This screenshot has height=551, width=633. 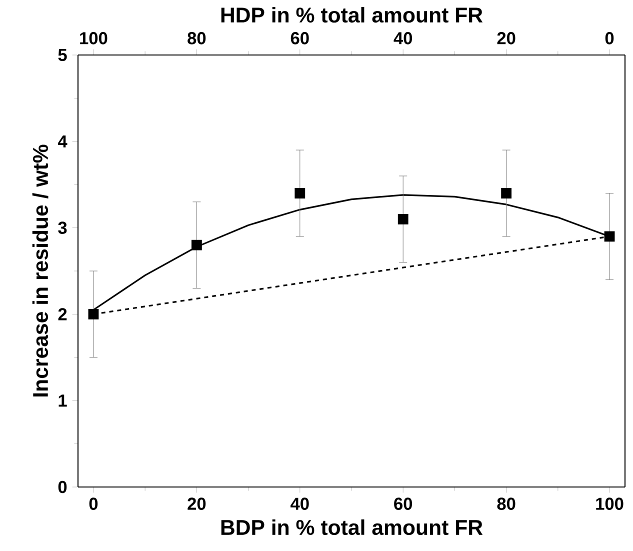 I want to click on y-tick-label: 5, so click(x=62, y=55).